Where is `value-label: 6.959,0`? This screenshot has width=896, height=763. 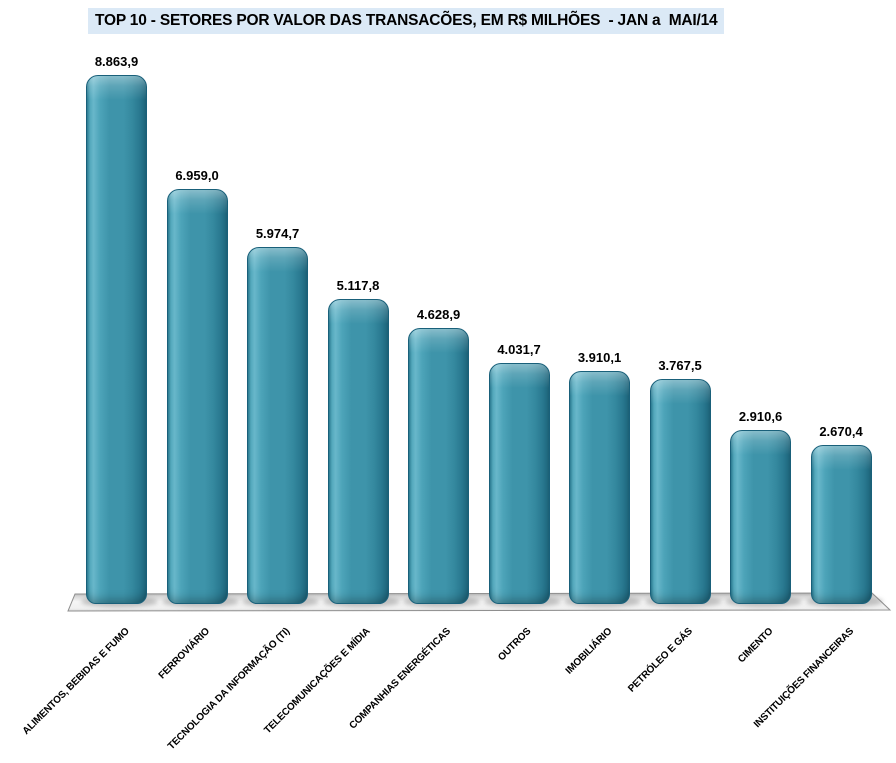 value-label: 6.959,0 is located at coordinates (197, 175).